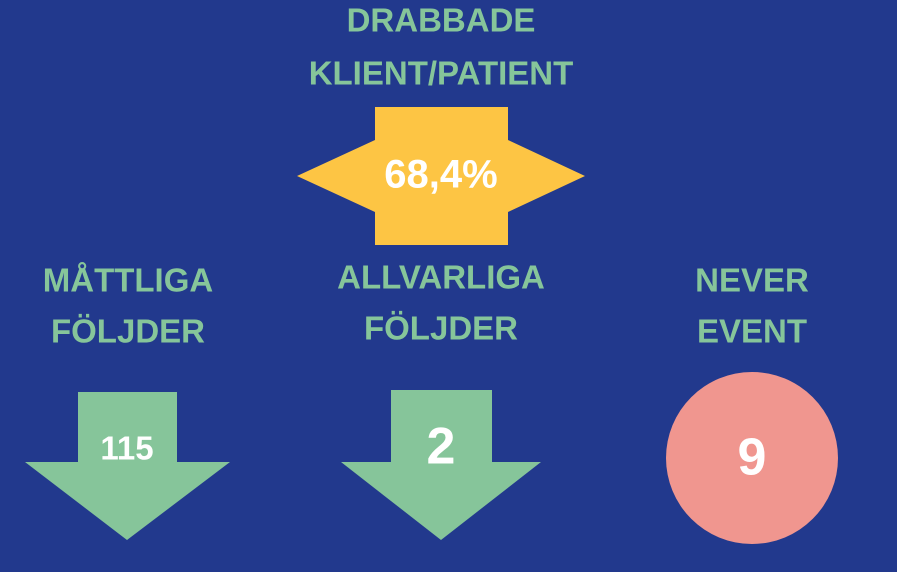 The image size is (897, 572). Describe the element at coordinates (441, 277) in the screenshot. I see `item-label: ALLVARLIGA` at that location.